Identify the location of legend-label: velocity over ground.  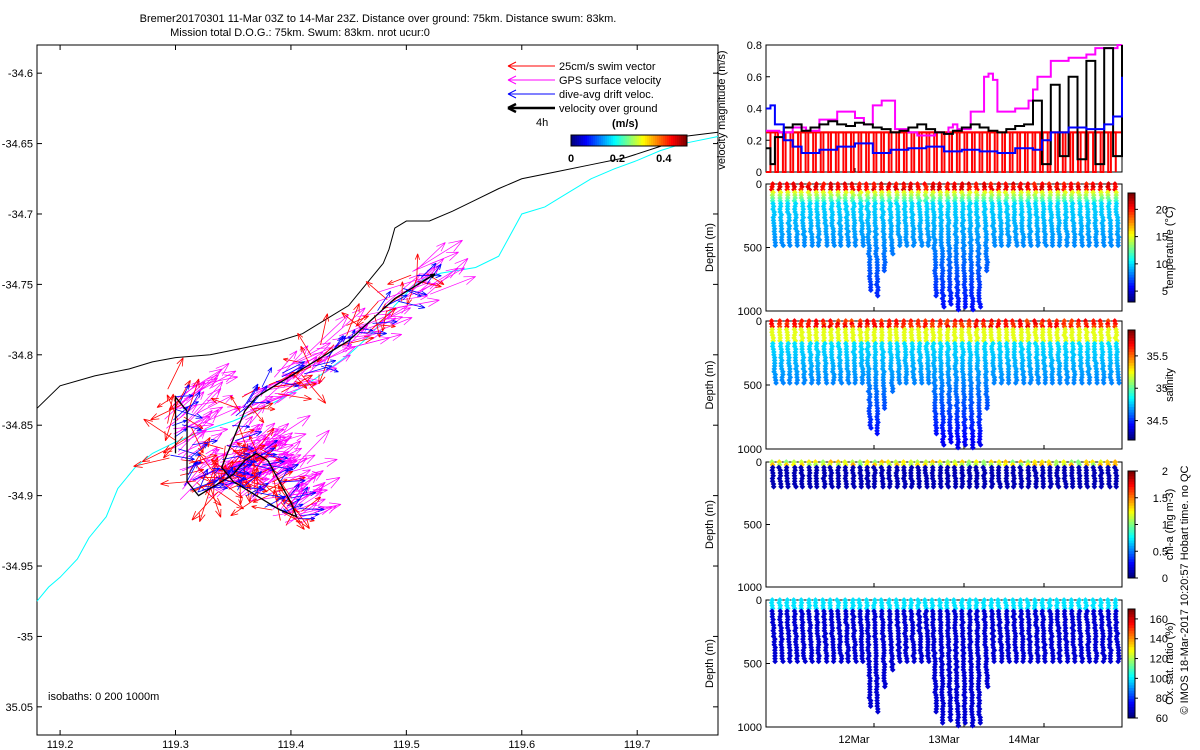
(608, 109).